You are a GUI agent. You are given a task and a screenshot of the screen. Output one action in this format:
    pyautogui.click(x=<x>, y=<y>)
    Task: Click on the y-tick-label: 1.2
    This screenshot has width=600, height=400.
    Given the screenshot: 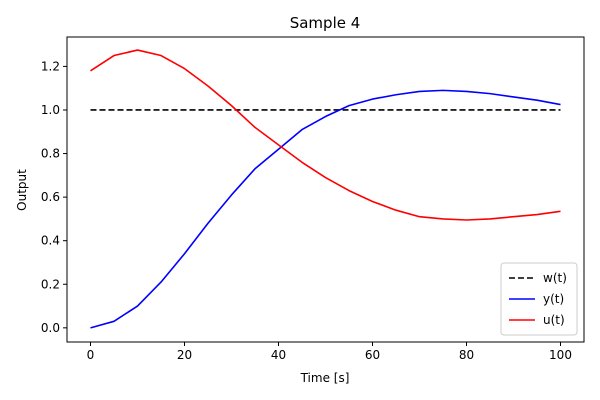 What is the action you would take?
    pyautogui.click(x=50, y=66)
    